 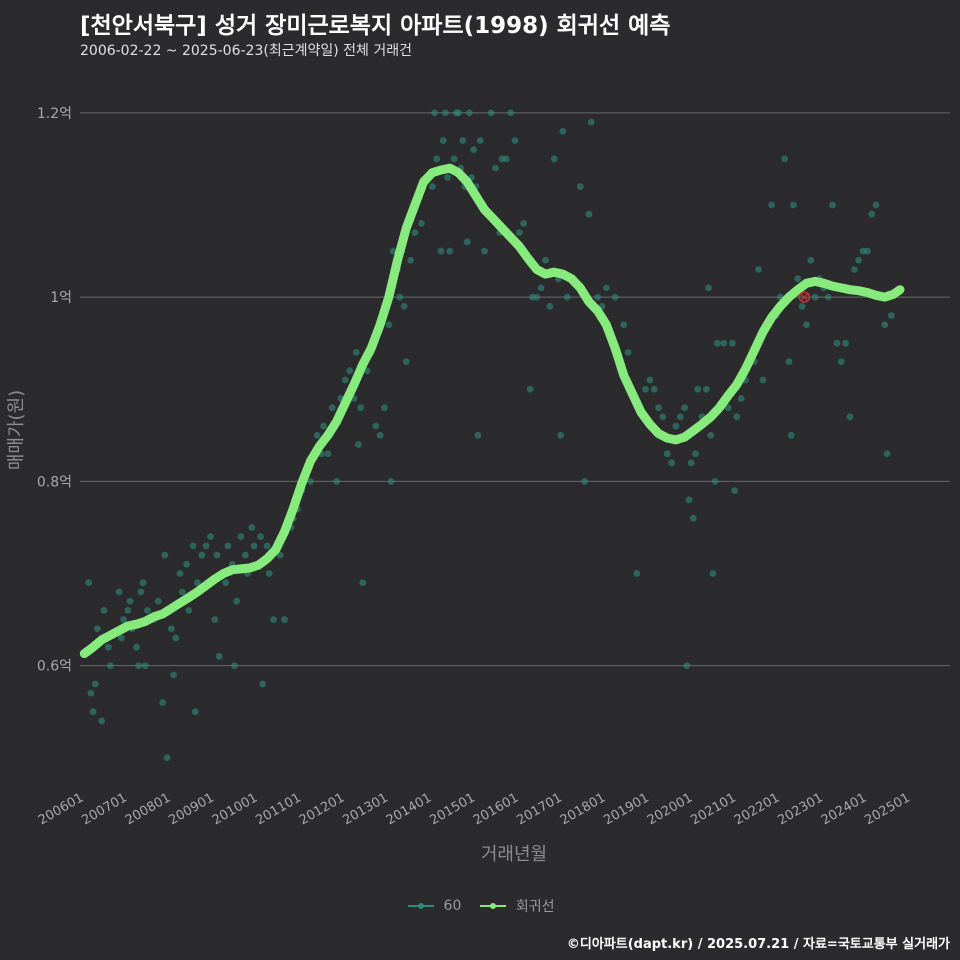 I want to click on x-tick-label: 202201, so click(x=757, y=809).